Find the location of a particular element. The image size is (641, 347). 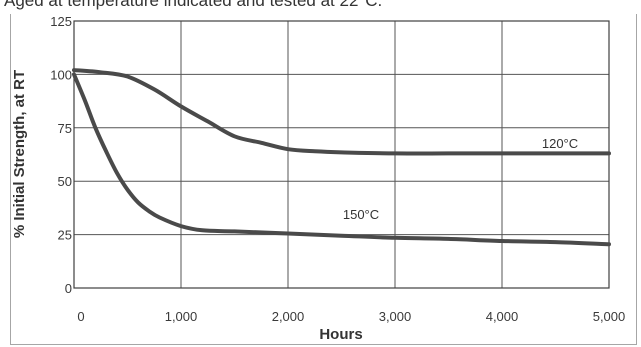

y-tick-label: 125 is located at coordinates (61, 21).